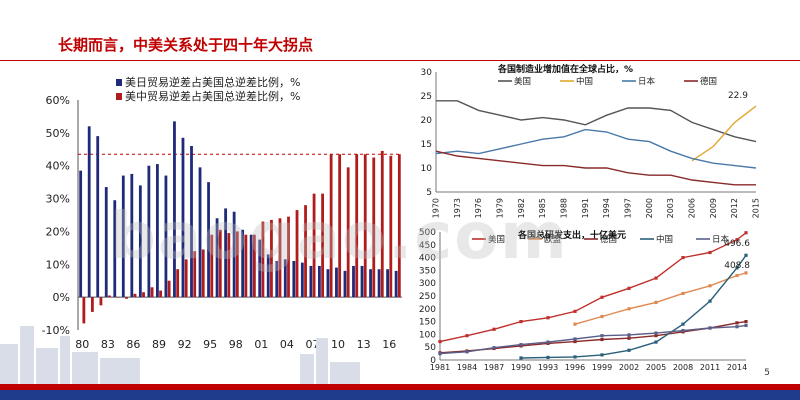 This screenshot has width=800, height=400. What do you see at coordinates (496, 239) in the screenshot?
I see `legend-label: 美国` at bounding box center [496, 239].